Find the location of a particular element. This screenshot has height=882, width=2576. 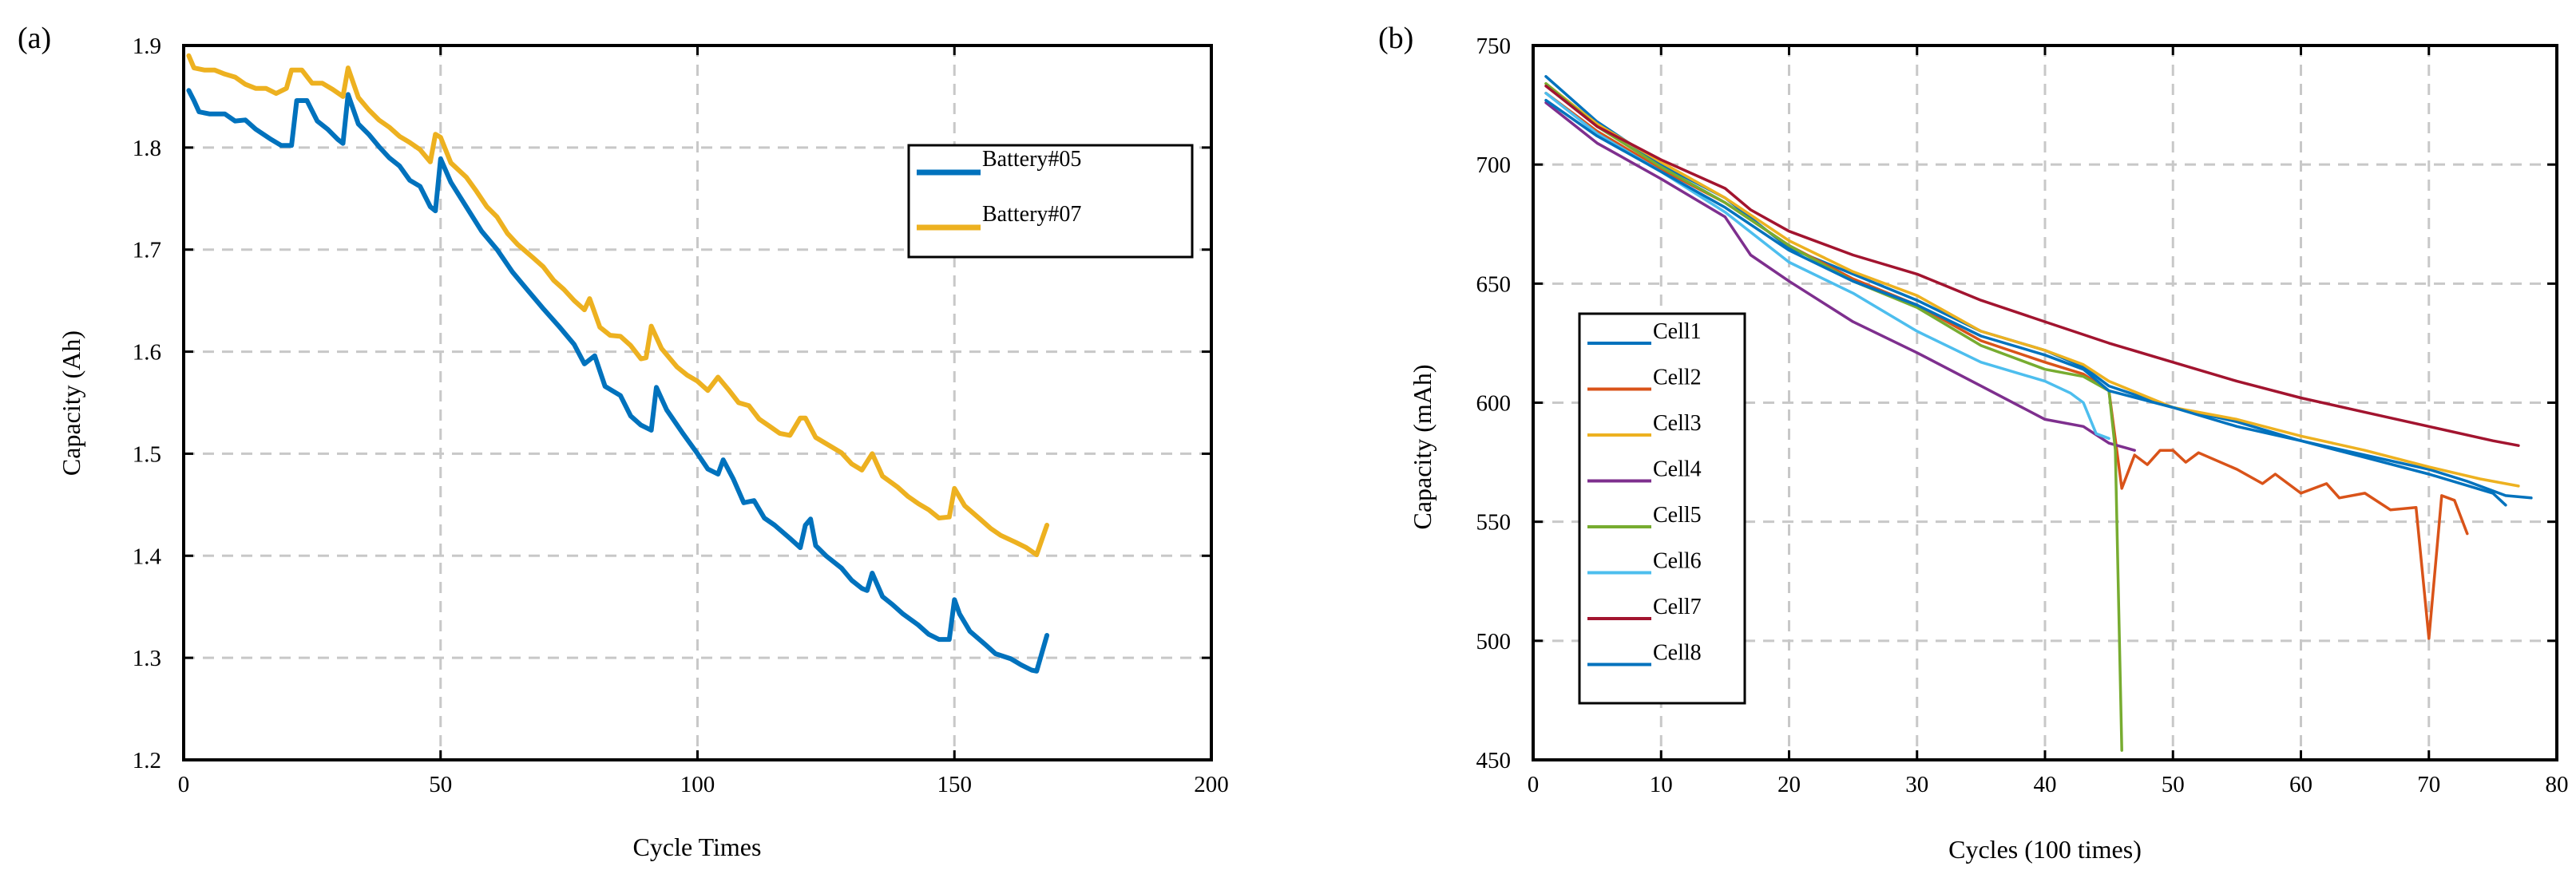

legend-label-cell3: Cell3 is located at coordinates (1677, 424).